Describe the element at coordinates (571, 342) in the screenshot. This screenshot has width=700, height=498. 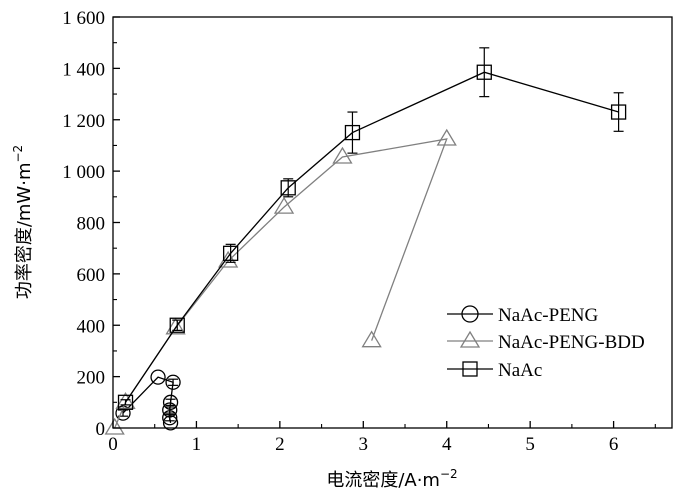
I see `legend-label-naac-peng-bdd: NaAc-PENG-BDD` at that location.